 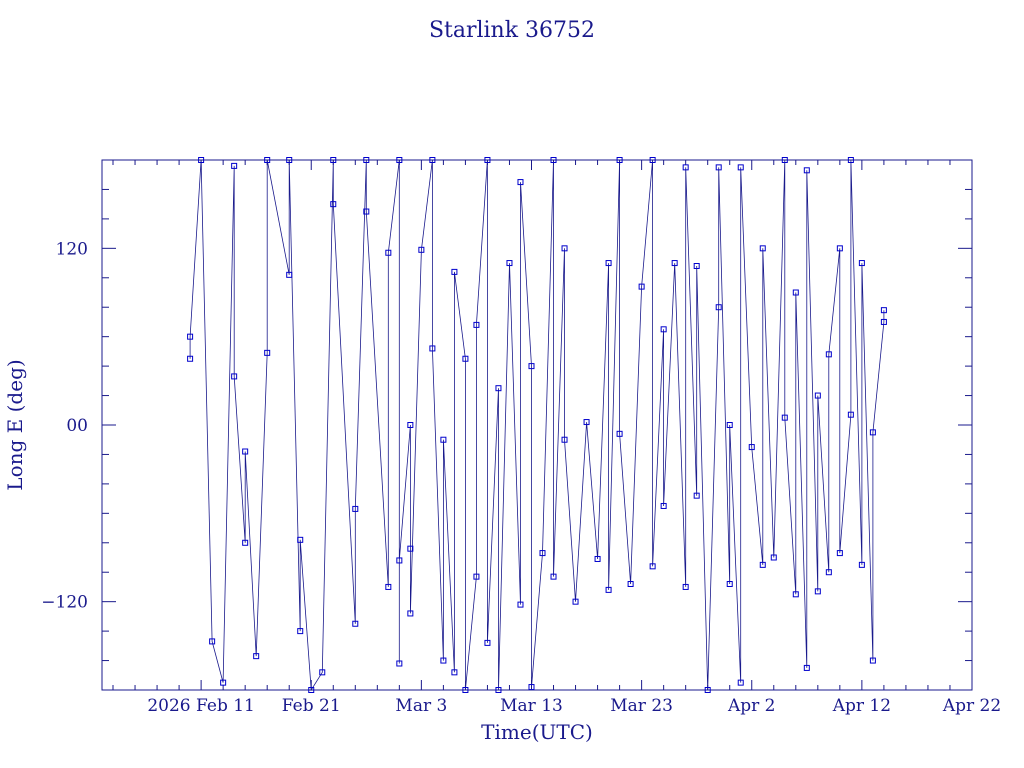 I want to click on y-axis-label: Long E (deg), so click(x=15, y=424).